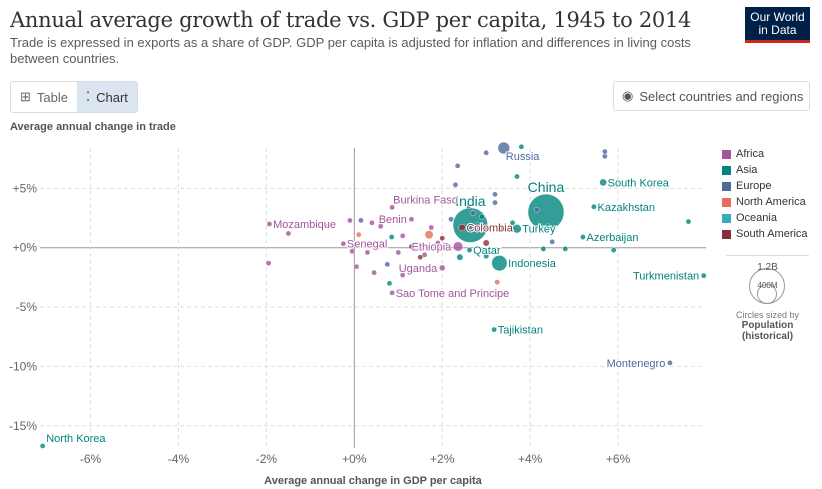  What do you see at coordinates (666, 277) in the screenshot?
I see `country-label: Turkmenistan` at bounding box center [666, 277].